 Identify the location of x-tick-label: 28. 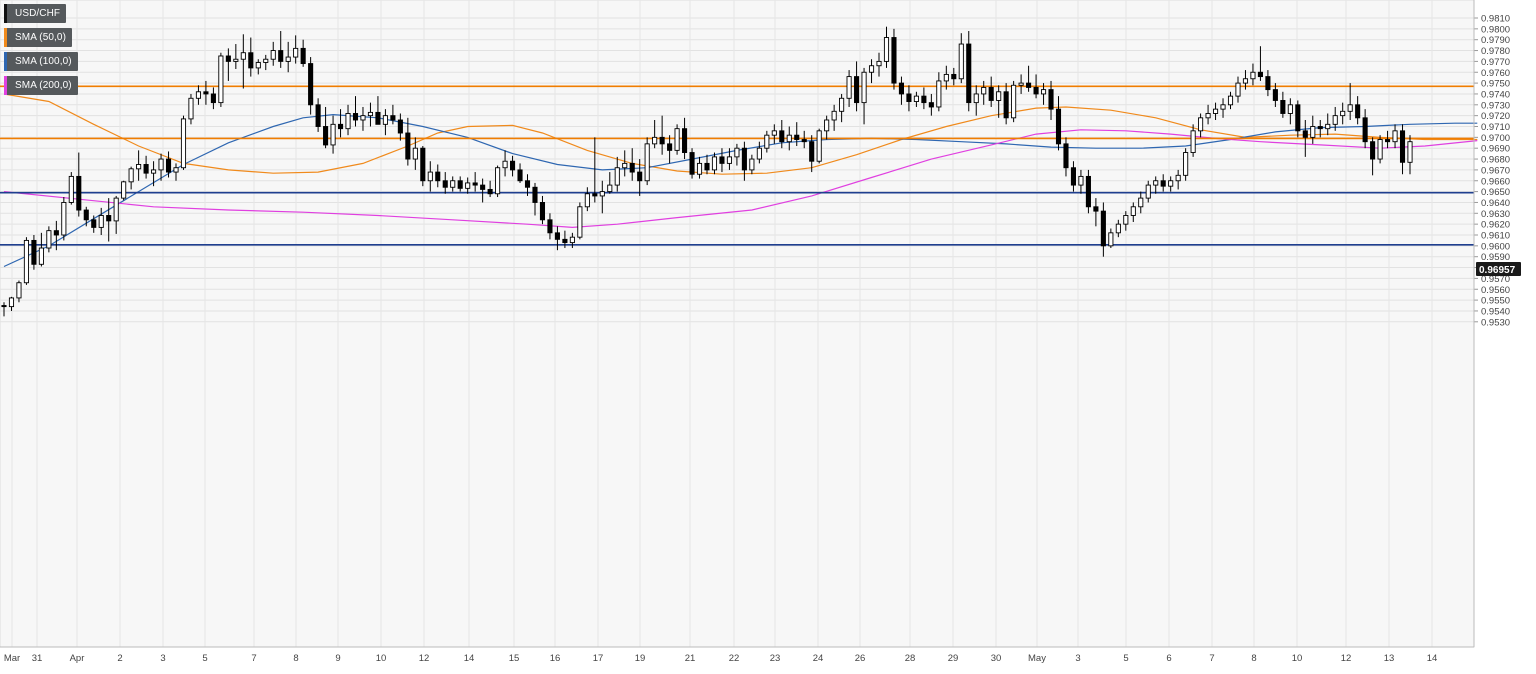
(910, 658).